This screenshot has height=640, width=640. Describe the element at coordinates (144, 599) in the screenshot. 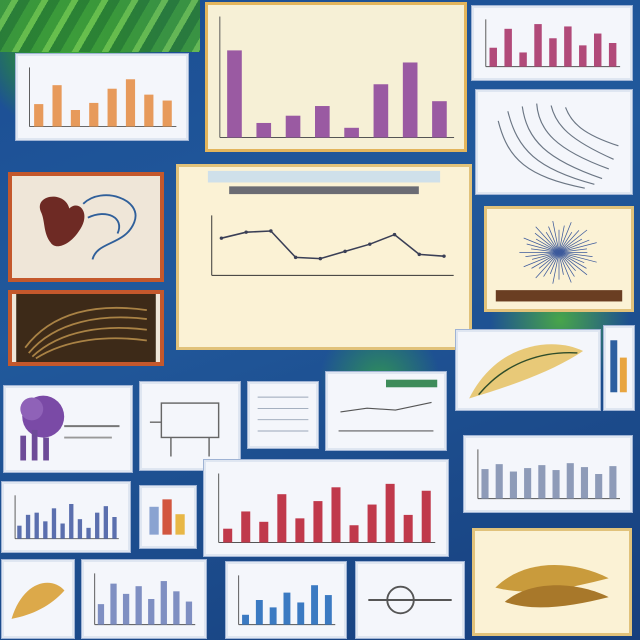

I see `bar-chart-tile-bottom-left` at that location.